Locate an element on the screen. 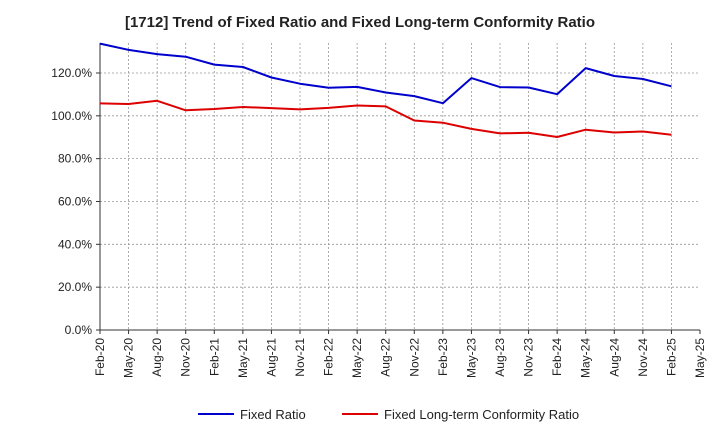 The image size is (720, 440). x-tick-label: Aug-22 is located at coordinates (386, 357).